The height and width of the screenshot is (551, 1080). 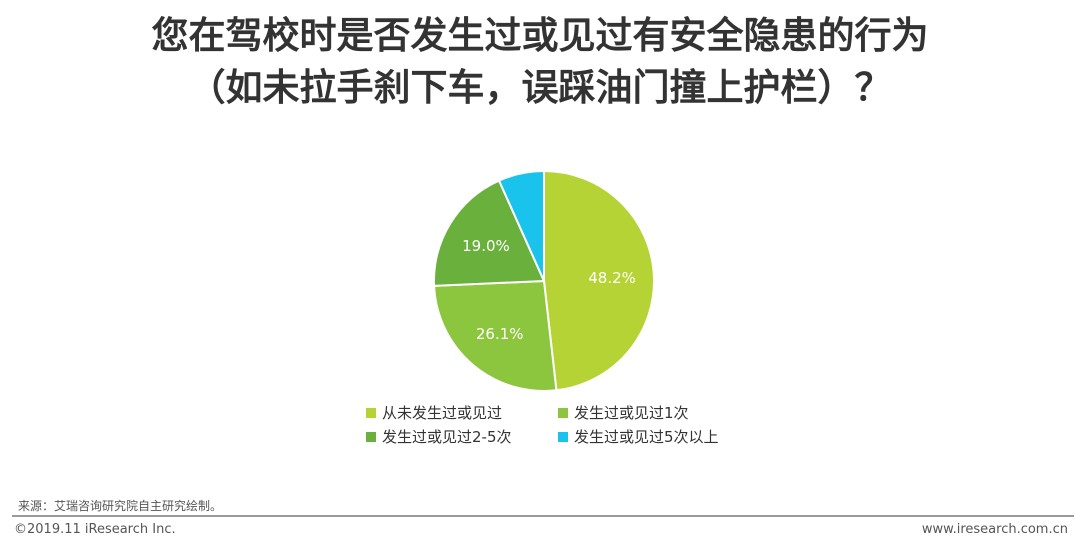 I want to click on copyright: ©2019.11 iResearch Inc., so click(x=95, y=529).